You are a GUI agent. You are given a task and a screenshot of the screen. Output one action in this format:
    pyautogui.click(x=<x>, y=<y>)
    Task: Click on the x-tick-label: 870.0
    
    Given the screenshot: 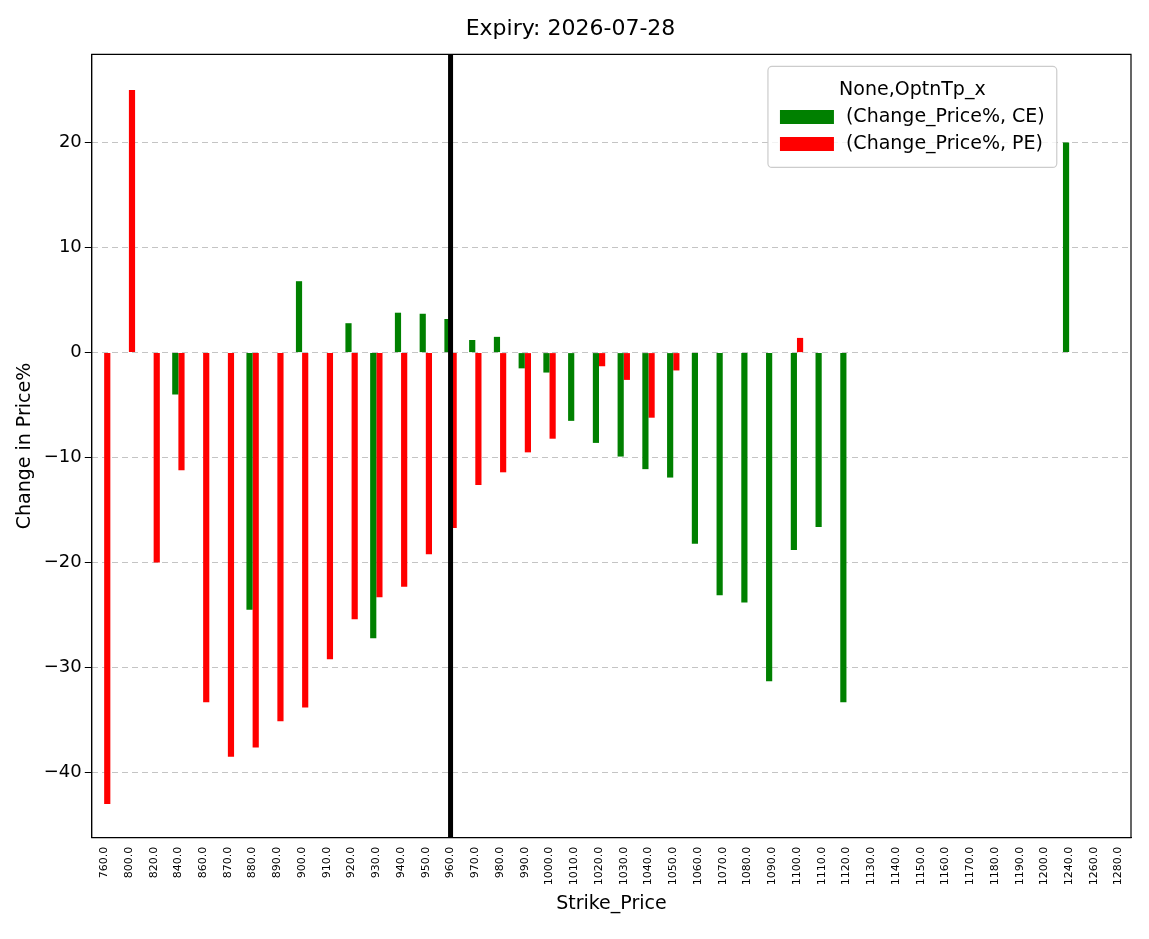 What is the action you would take?
    pyautogui.click(x=227, y=862)
    